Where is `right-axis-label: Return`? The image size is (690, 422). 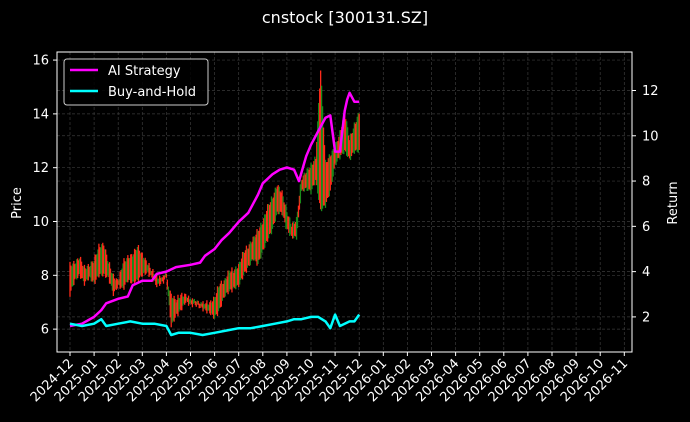
right-axis-label: Return is located at coordinates (673, 202).